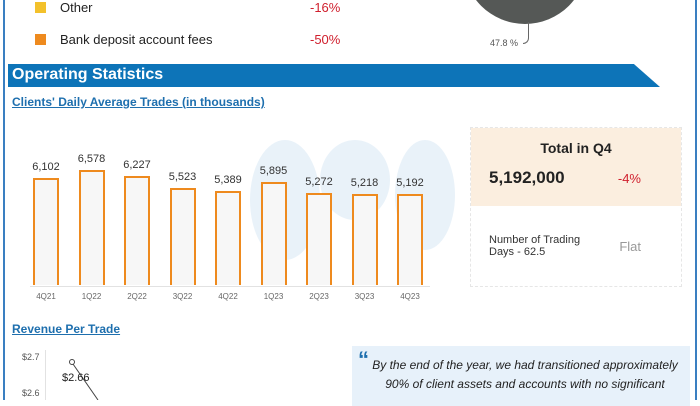 Image resolution: width=700 pixels, height=406 pixels. Describe the element at coordinates (527, 177) in the screenshot. I see `card-value: 5,192,000` at that location.